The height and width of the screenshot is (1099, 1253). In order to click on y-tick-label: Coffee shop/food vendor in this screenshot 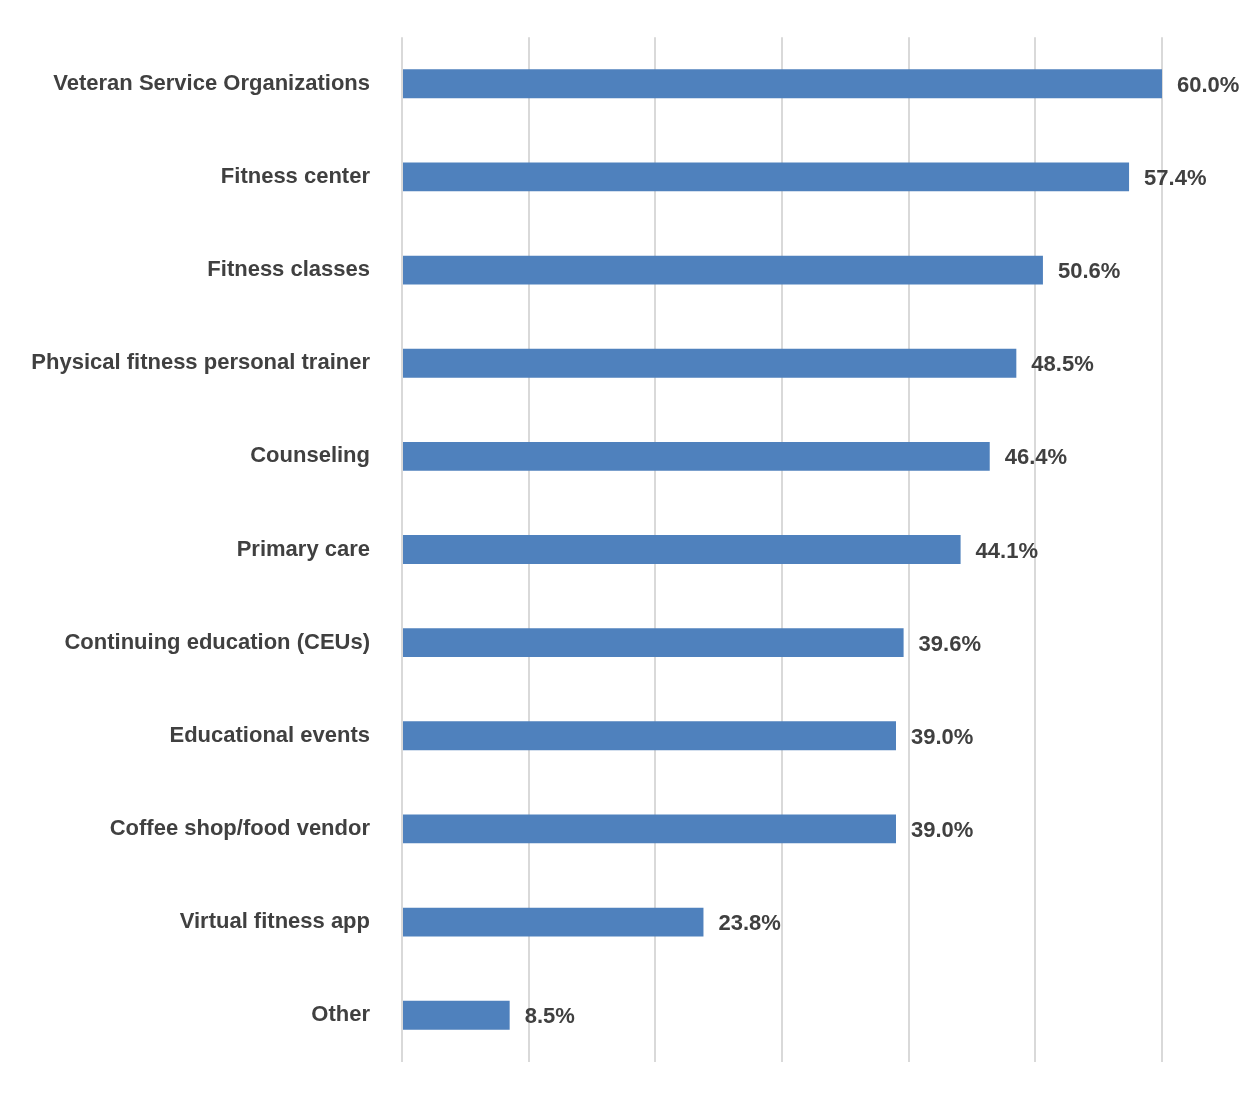, I will do `click(240, 827)`.